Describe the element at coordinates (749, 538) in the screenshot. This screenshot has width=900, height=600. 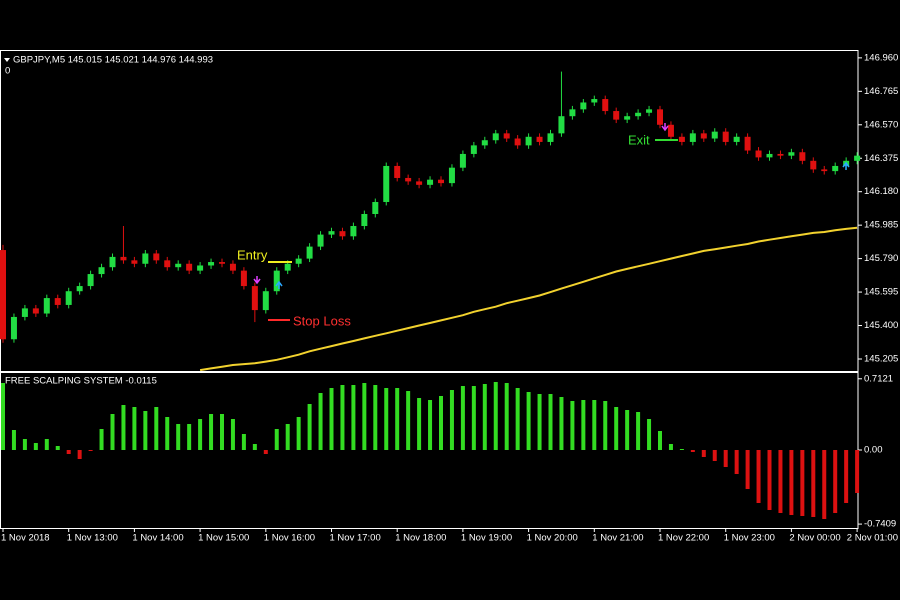
I see `x-tick-label: 1 Nov 23:00` at that location.